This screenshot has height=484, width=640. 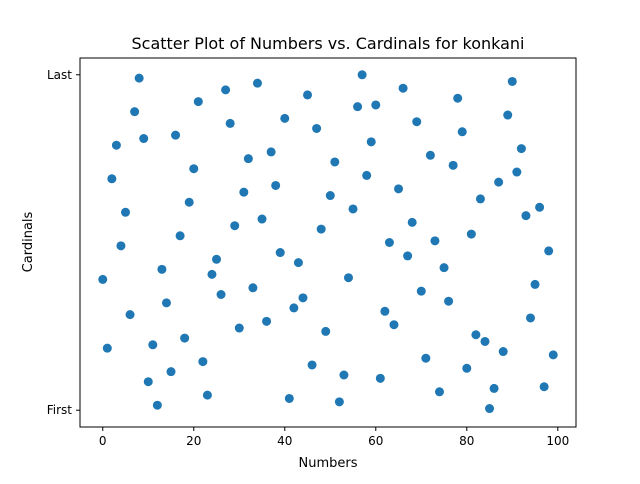 I want to click on x-tick-label: 60, so click(x=375, y=441).